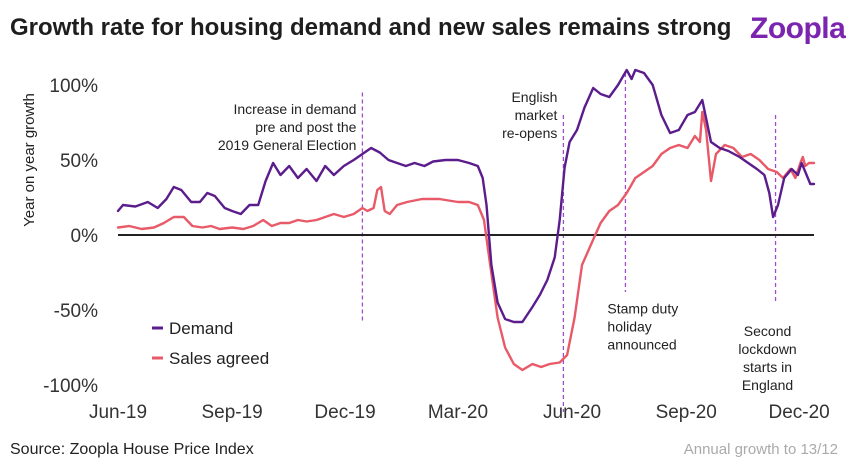  I want to click on legend-label: Demand, so click(201, 328).